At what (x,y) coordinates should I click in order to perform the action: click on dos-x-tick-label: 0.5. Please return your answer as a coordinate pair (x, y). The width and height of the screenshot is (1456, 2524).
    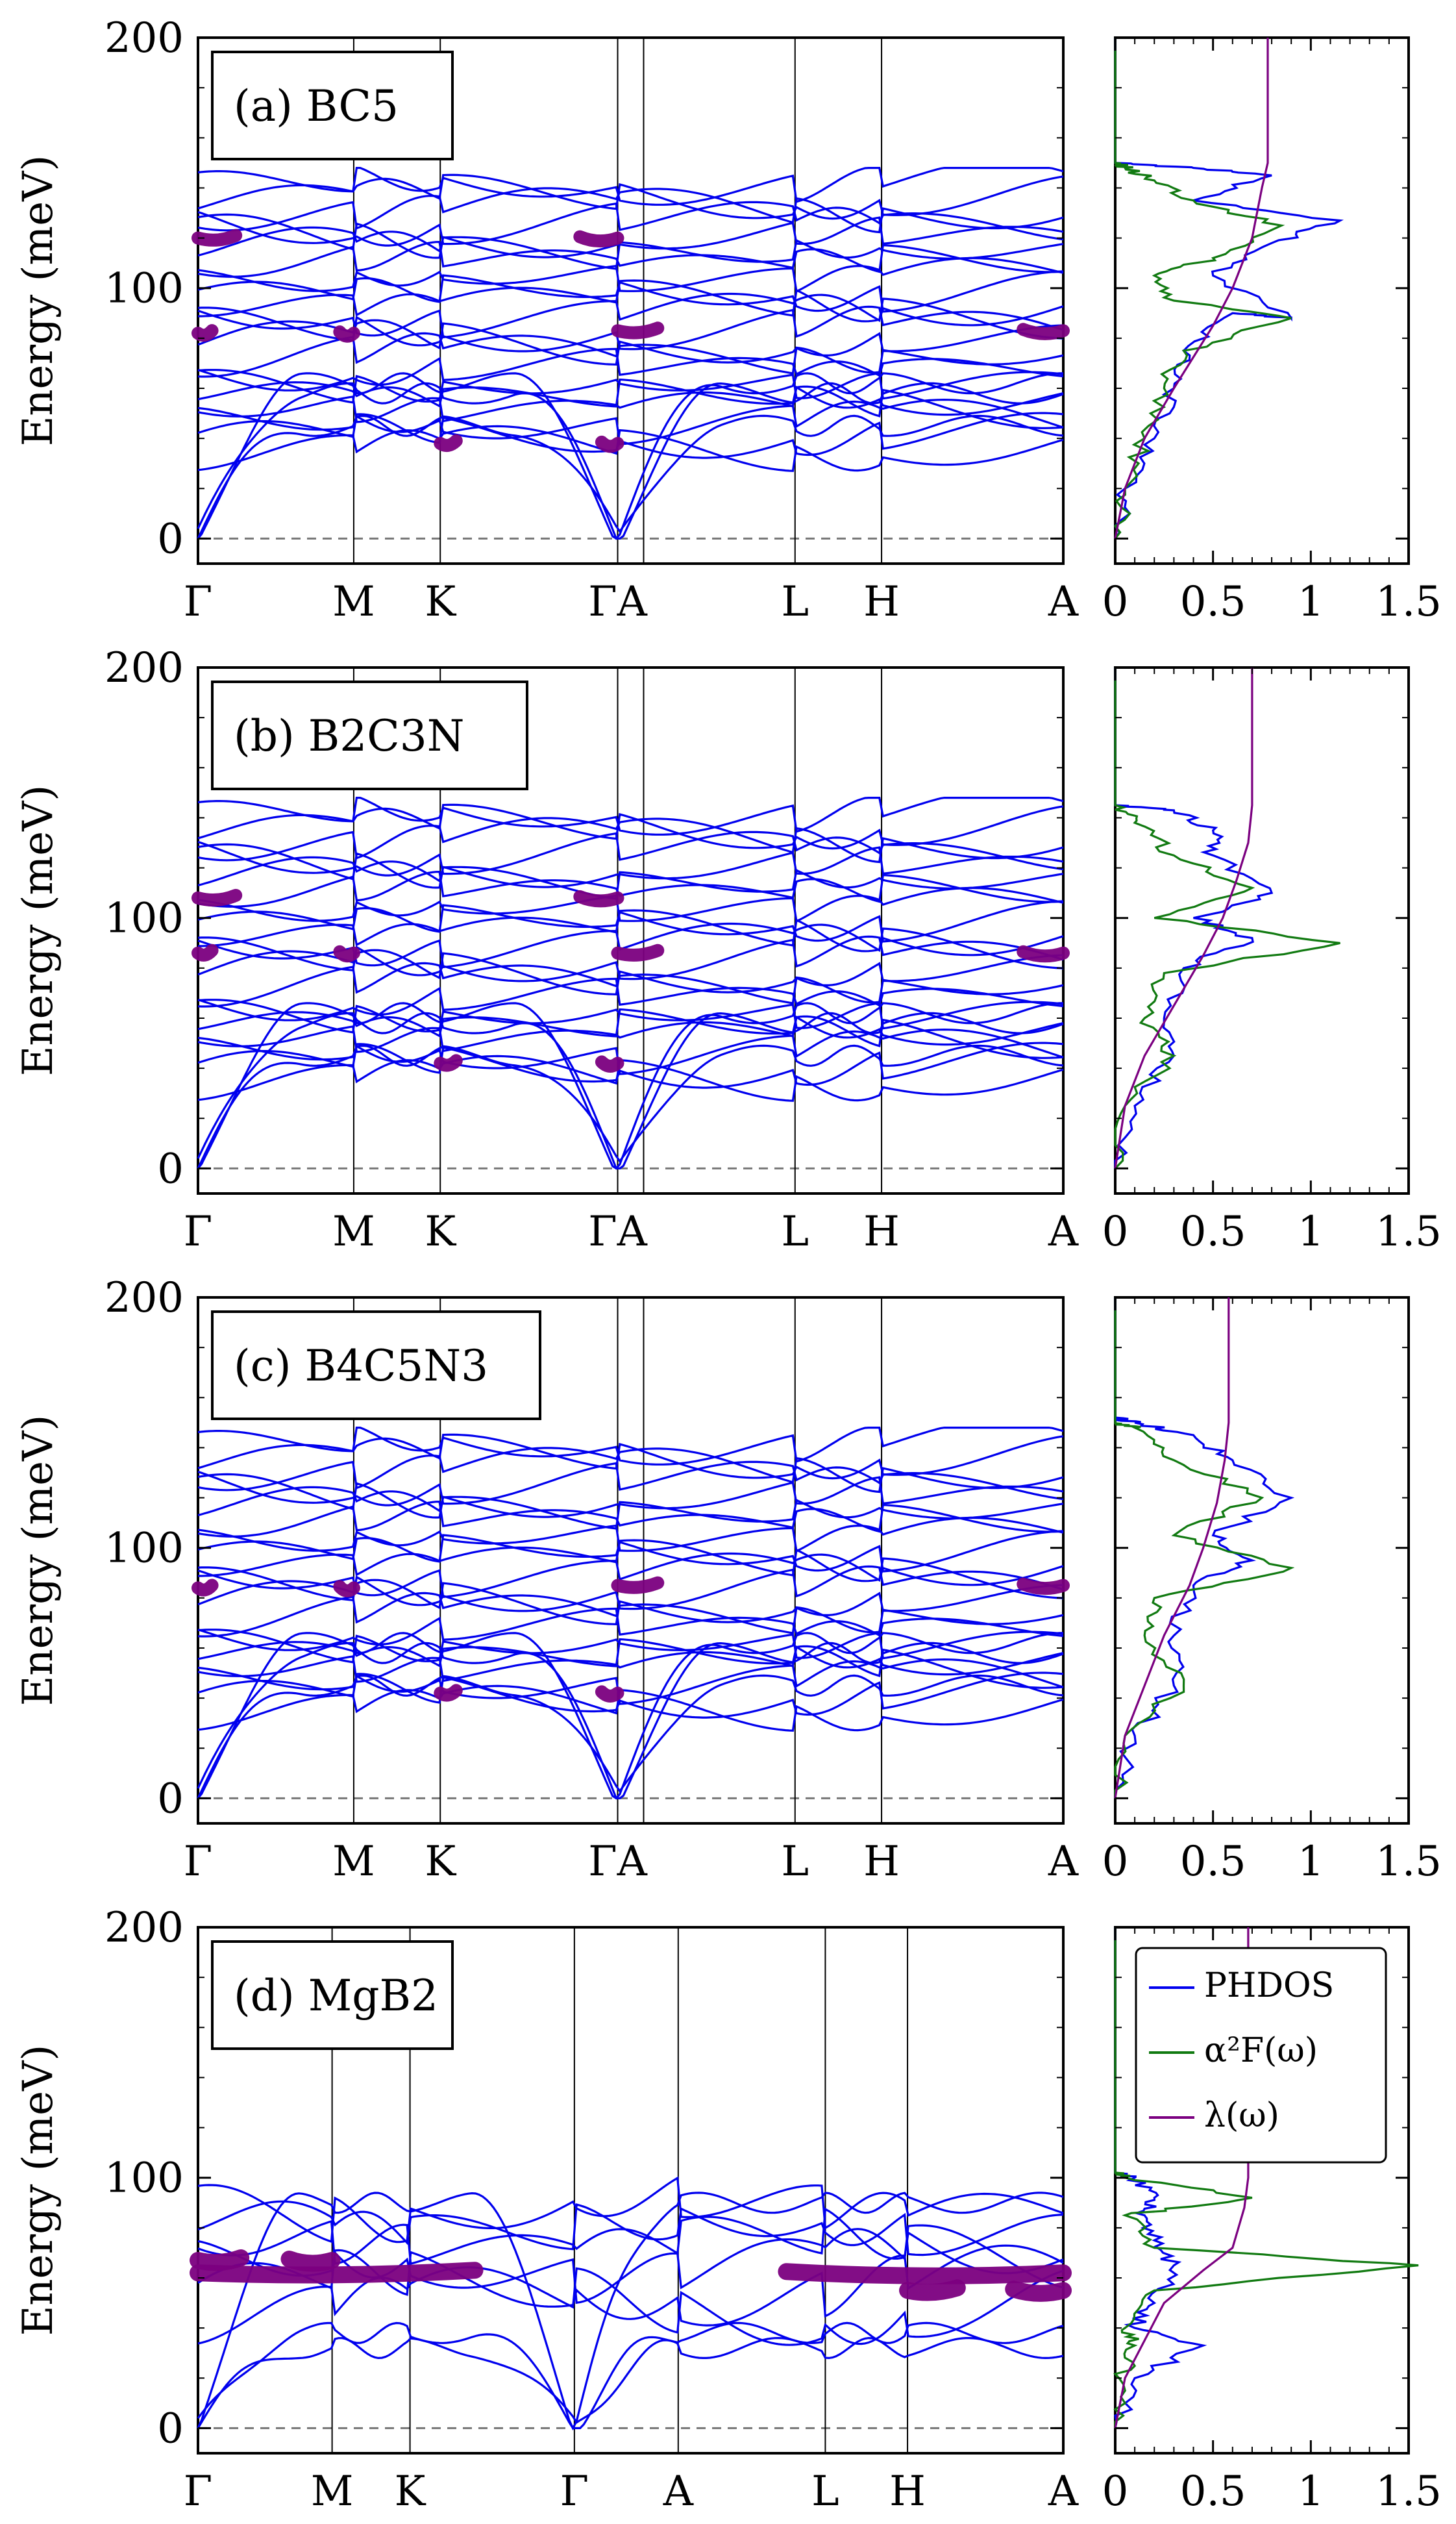
    Looking at the image, I should click on (1213, 1862).